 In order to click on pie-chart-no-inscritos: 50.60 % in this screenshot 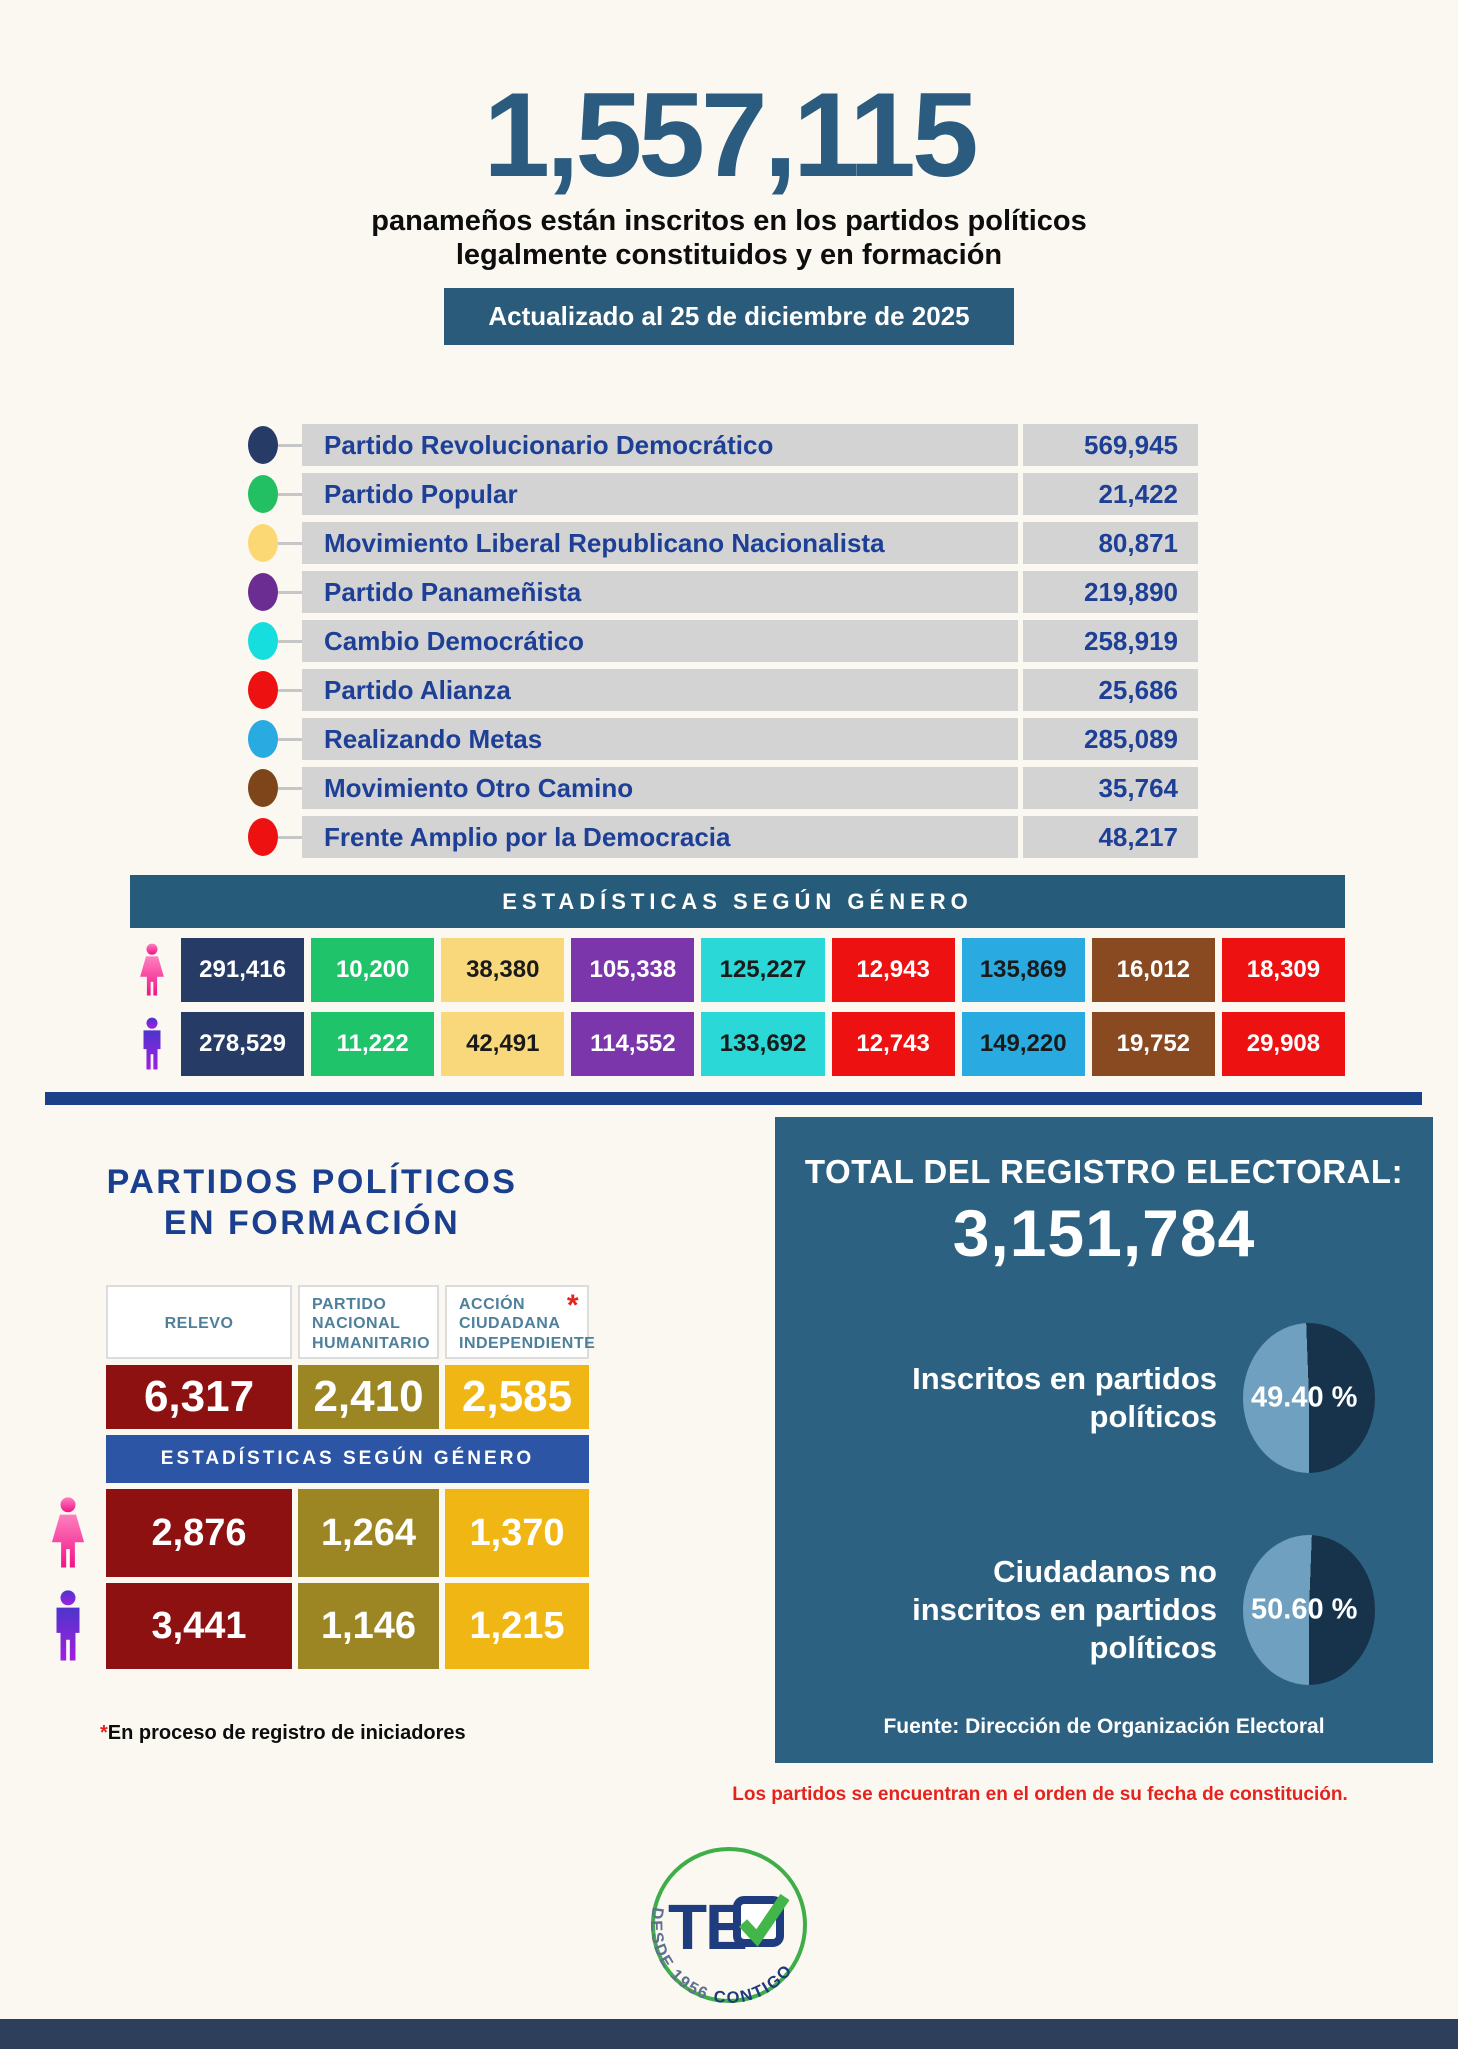, I will do `click(1309, 1610)`.